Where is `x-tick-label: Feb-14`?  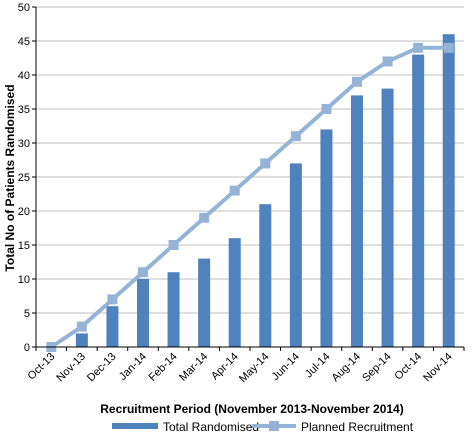 x-tick-label: Feb-14 is located at coordinates (163, 367).